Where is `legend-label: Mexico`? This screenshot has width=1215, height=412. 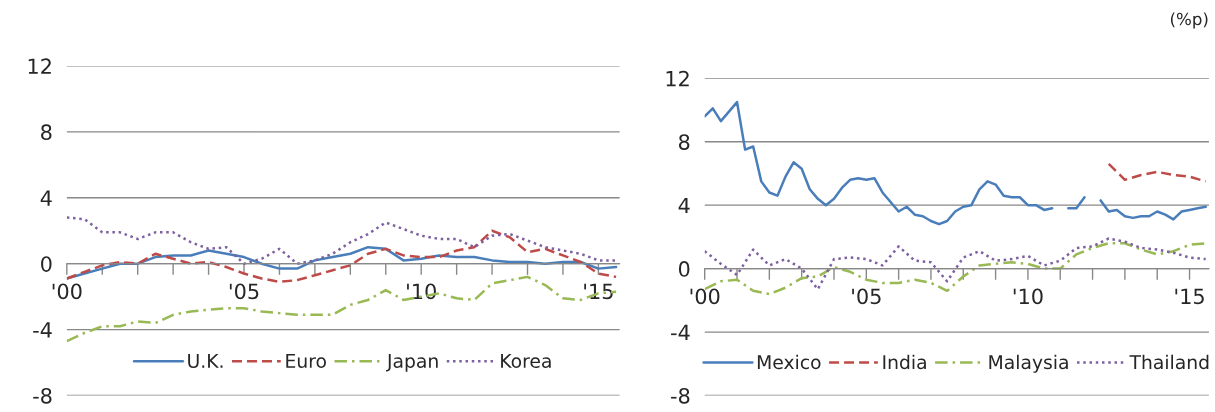 legend-label: Mexico is located at coordinates (789, 362).